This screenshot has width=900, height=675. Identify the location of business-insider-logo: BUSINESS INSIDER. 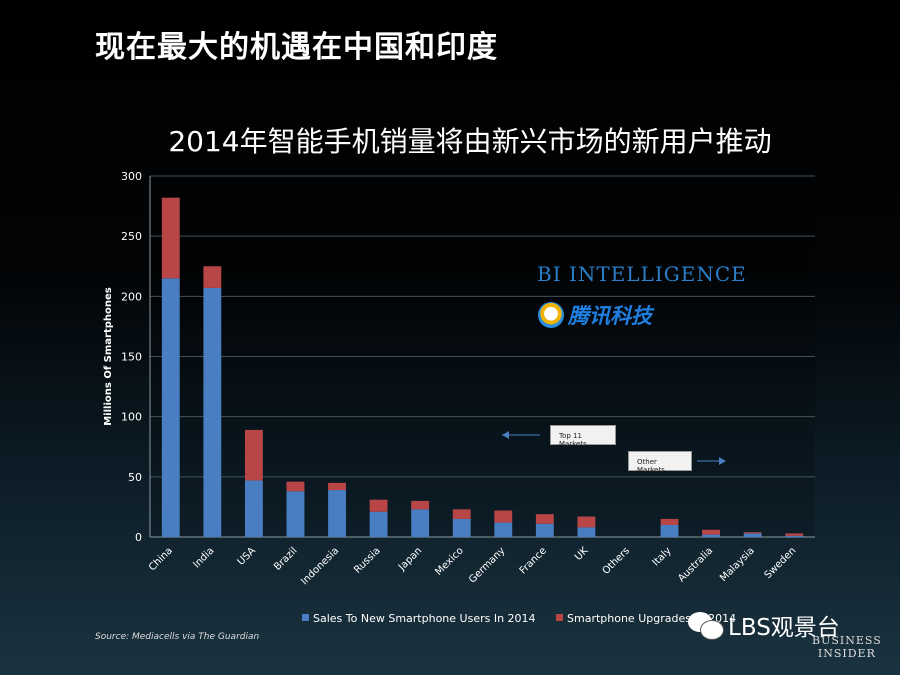
(847, 647).